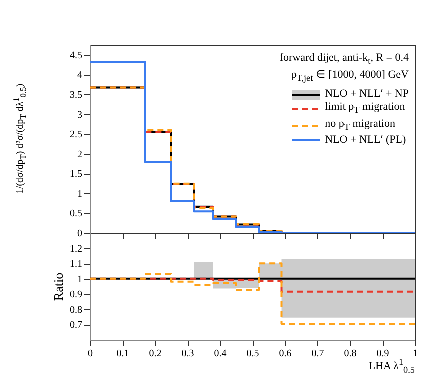 The height and width of the screenshot is (377, 428). What do you see at coordinates (367, 95) in the screenshot?
I see `legend-label: NLO + NLL′ + NP` at bounding box center [367, 95].